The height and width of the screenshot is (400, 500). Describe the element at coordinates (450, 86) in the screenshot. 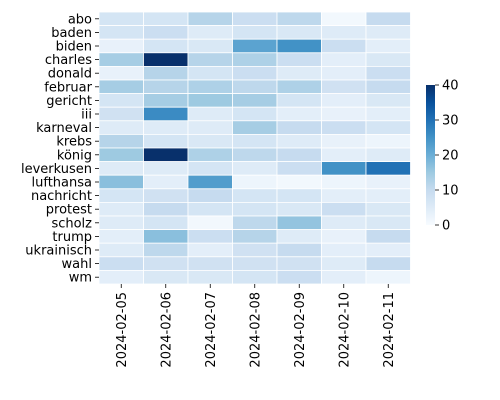

I see `colorbar-tick-label: 40` at that location.